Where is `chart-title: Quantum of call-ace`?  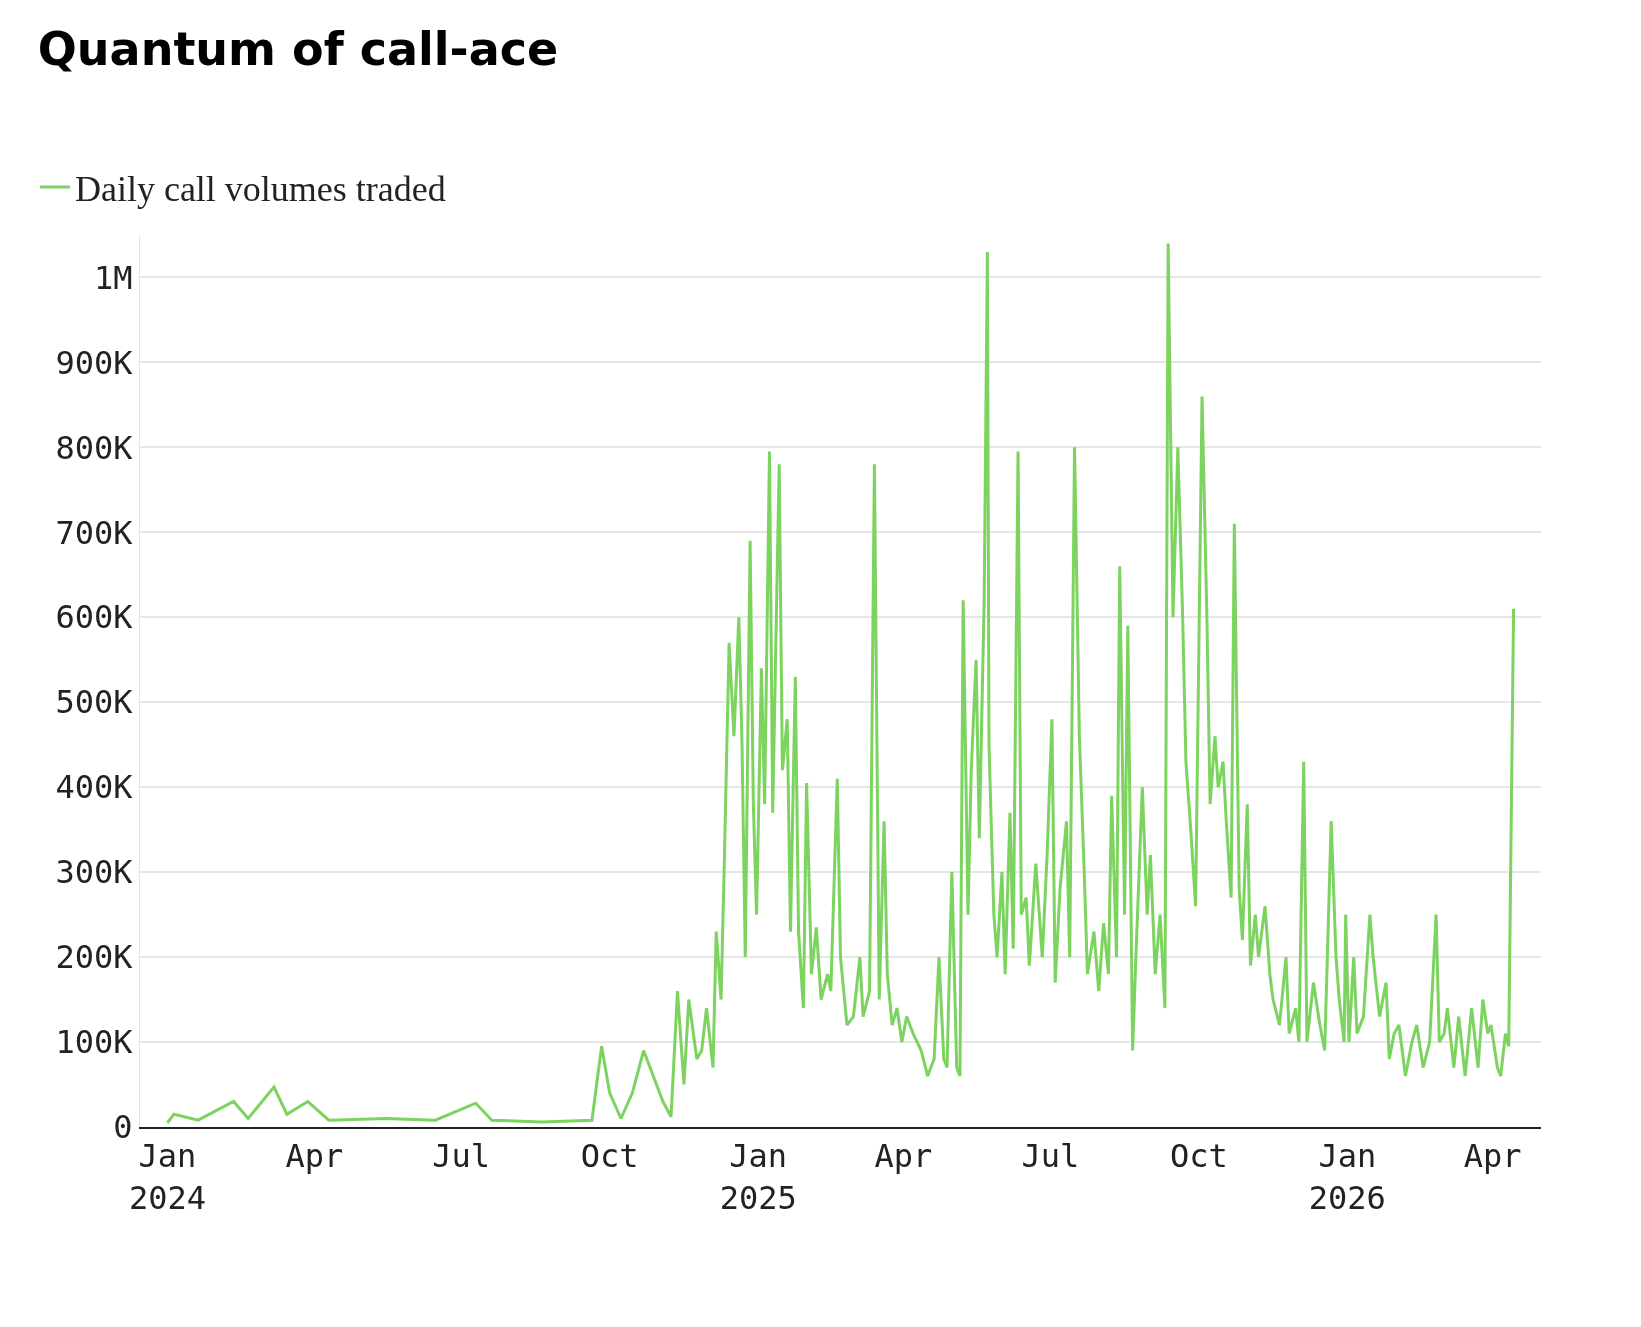
chart-title: Quantum of call-ace is located at coordinates (298, 49).